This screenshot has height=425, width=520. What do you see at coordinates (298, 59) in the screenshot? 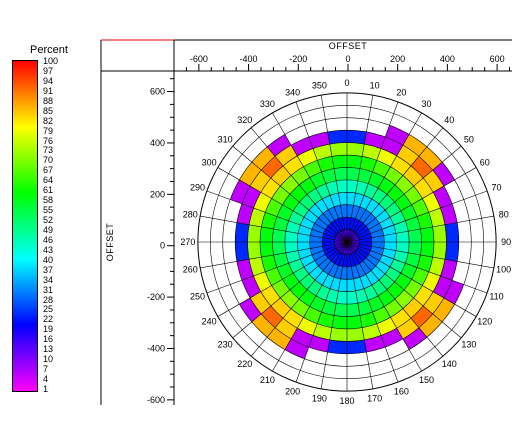
I see `x-tick-label: -200` at bounding box center [298, 59].